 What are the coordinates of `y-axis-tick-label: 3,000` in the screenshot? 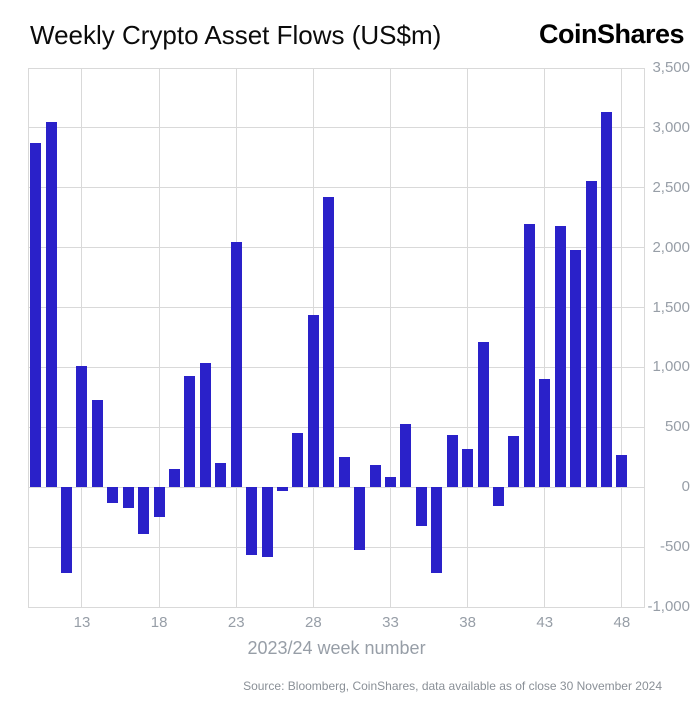 It's located at (671, 127).